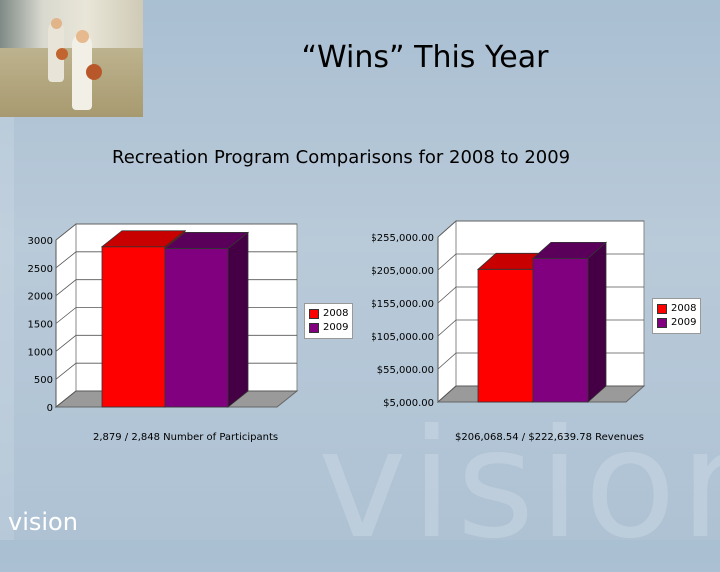 The image size is (720, 572). Describe the element at coordinates (143, 239) in the screenshot. I see `bar-2008-top` at that location.